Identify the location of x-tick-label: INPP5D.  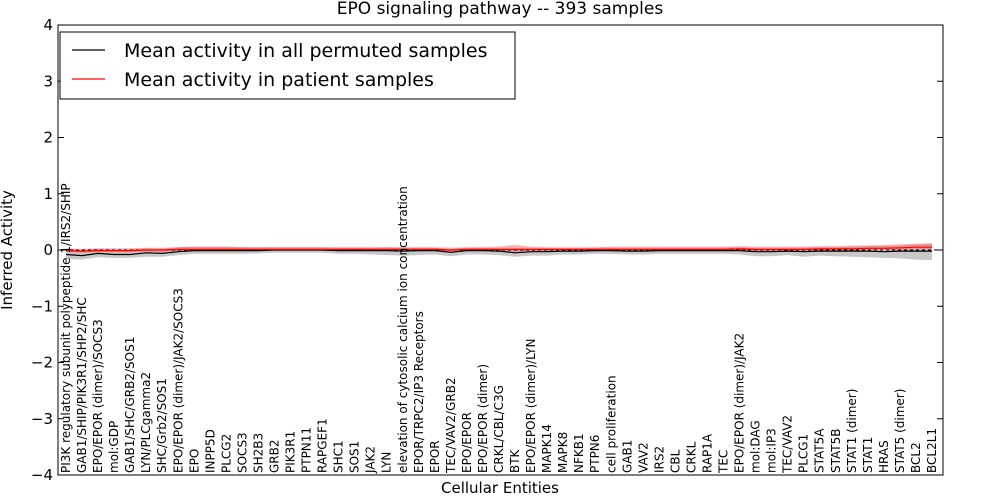
(210, 451).